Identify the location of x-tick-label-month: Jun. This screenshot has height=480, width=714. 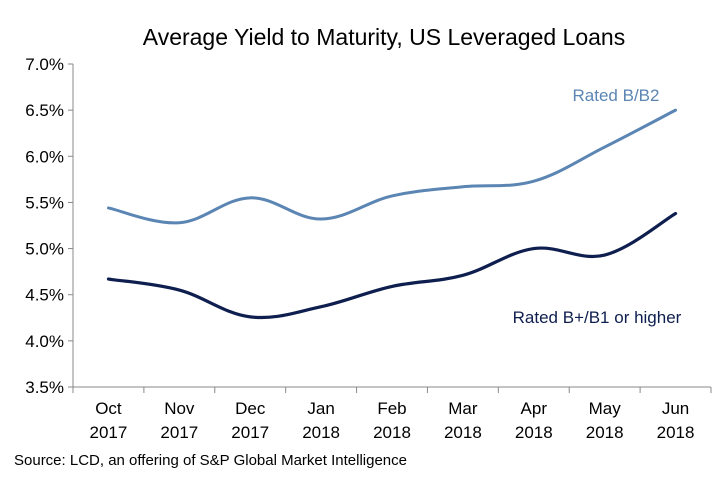
(675, 408).